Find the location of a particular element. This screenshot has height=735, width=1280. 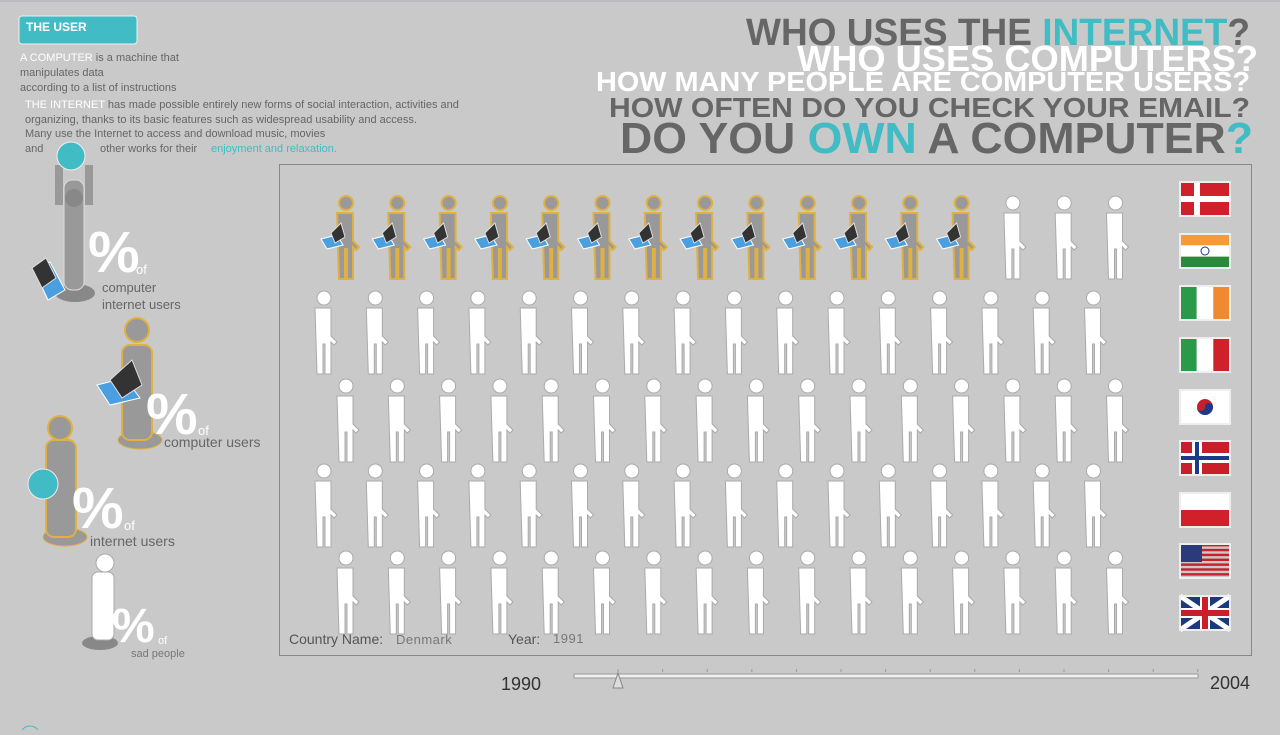

country-value: Denmark is located at coordinates (424, 639).